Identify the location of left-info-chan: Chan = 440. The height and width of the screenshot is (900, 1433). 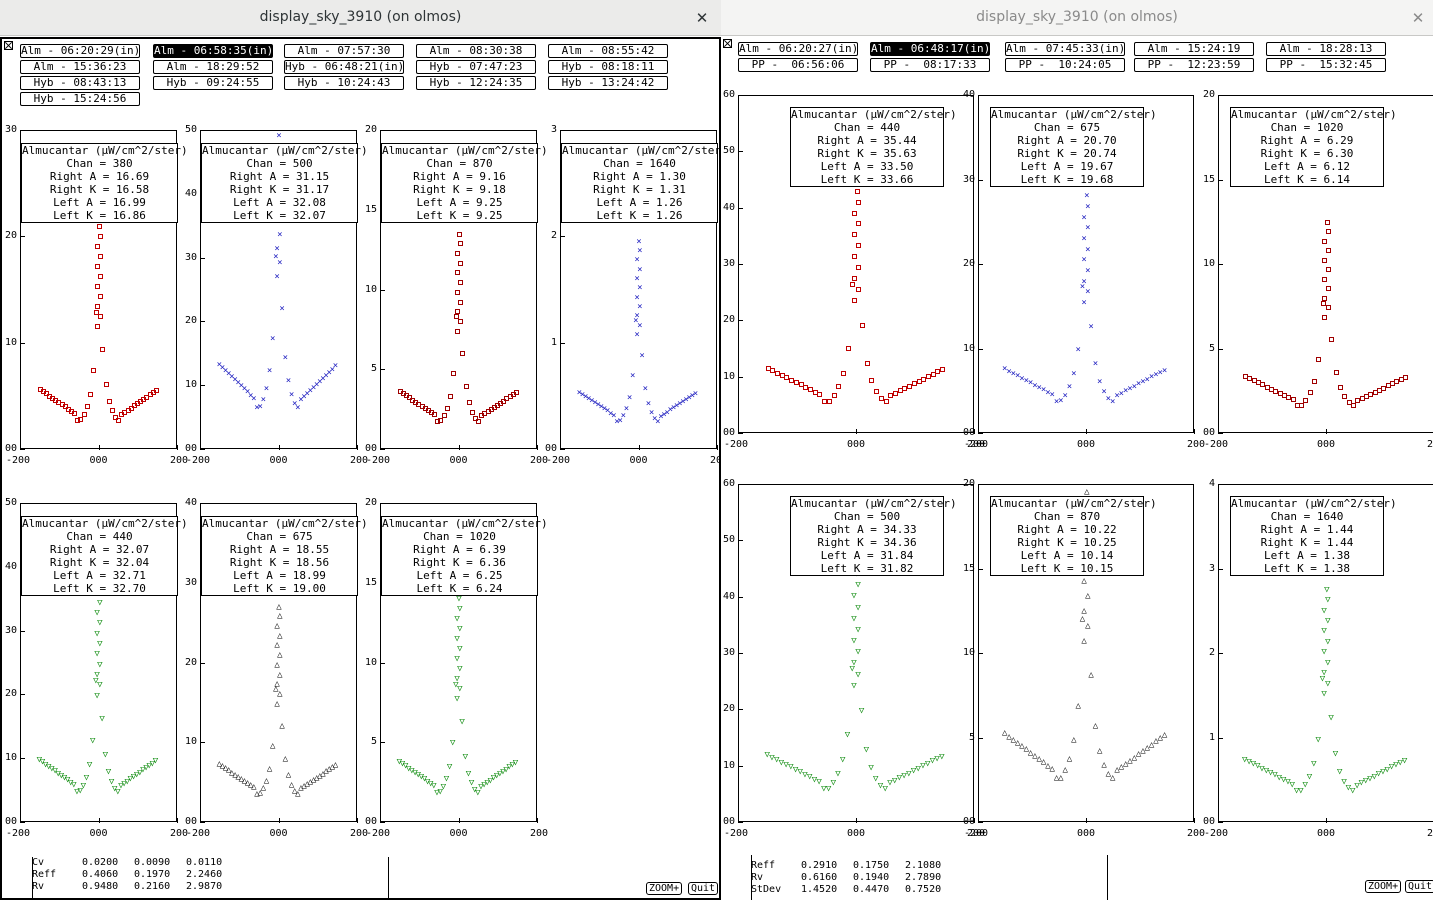
(99, 536).